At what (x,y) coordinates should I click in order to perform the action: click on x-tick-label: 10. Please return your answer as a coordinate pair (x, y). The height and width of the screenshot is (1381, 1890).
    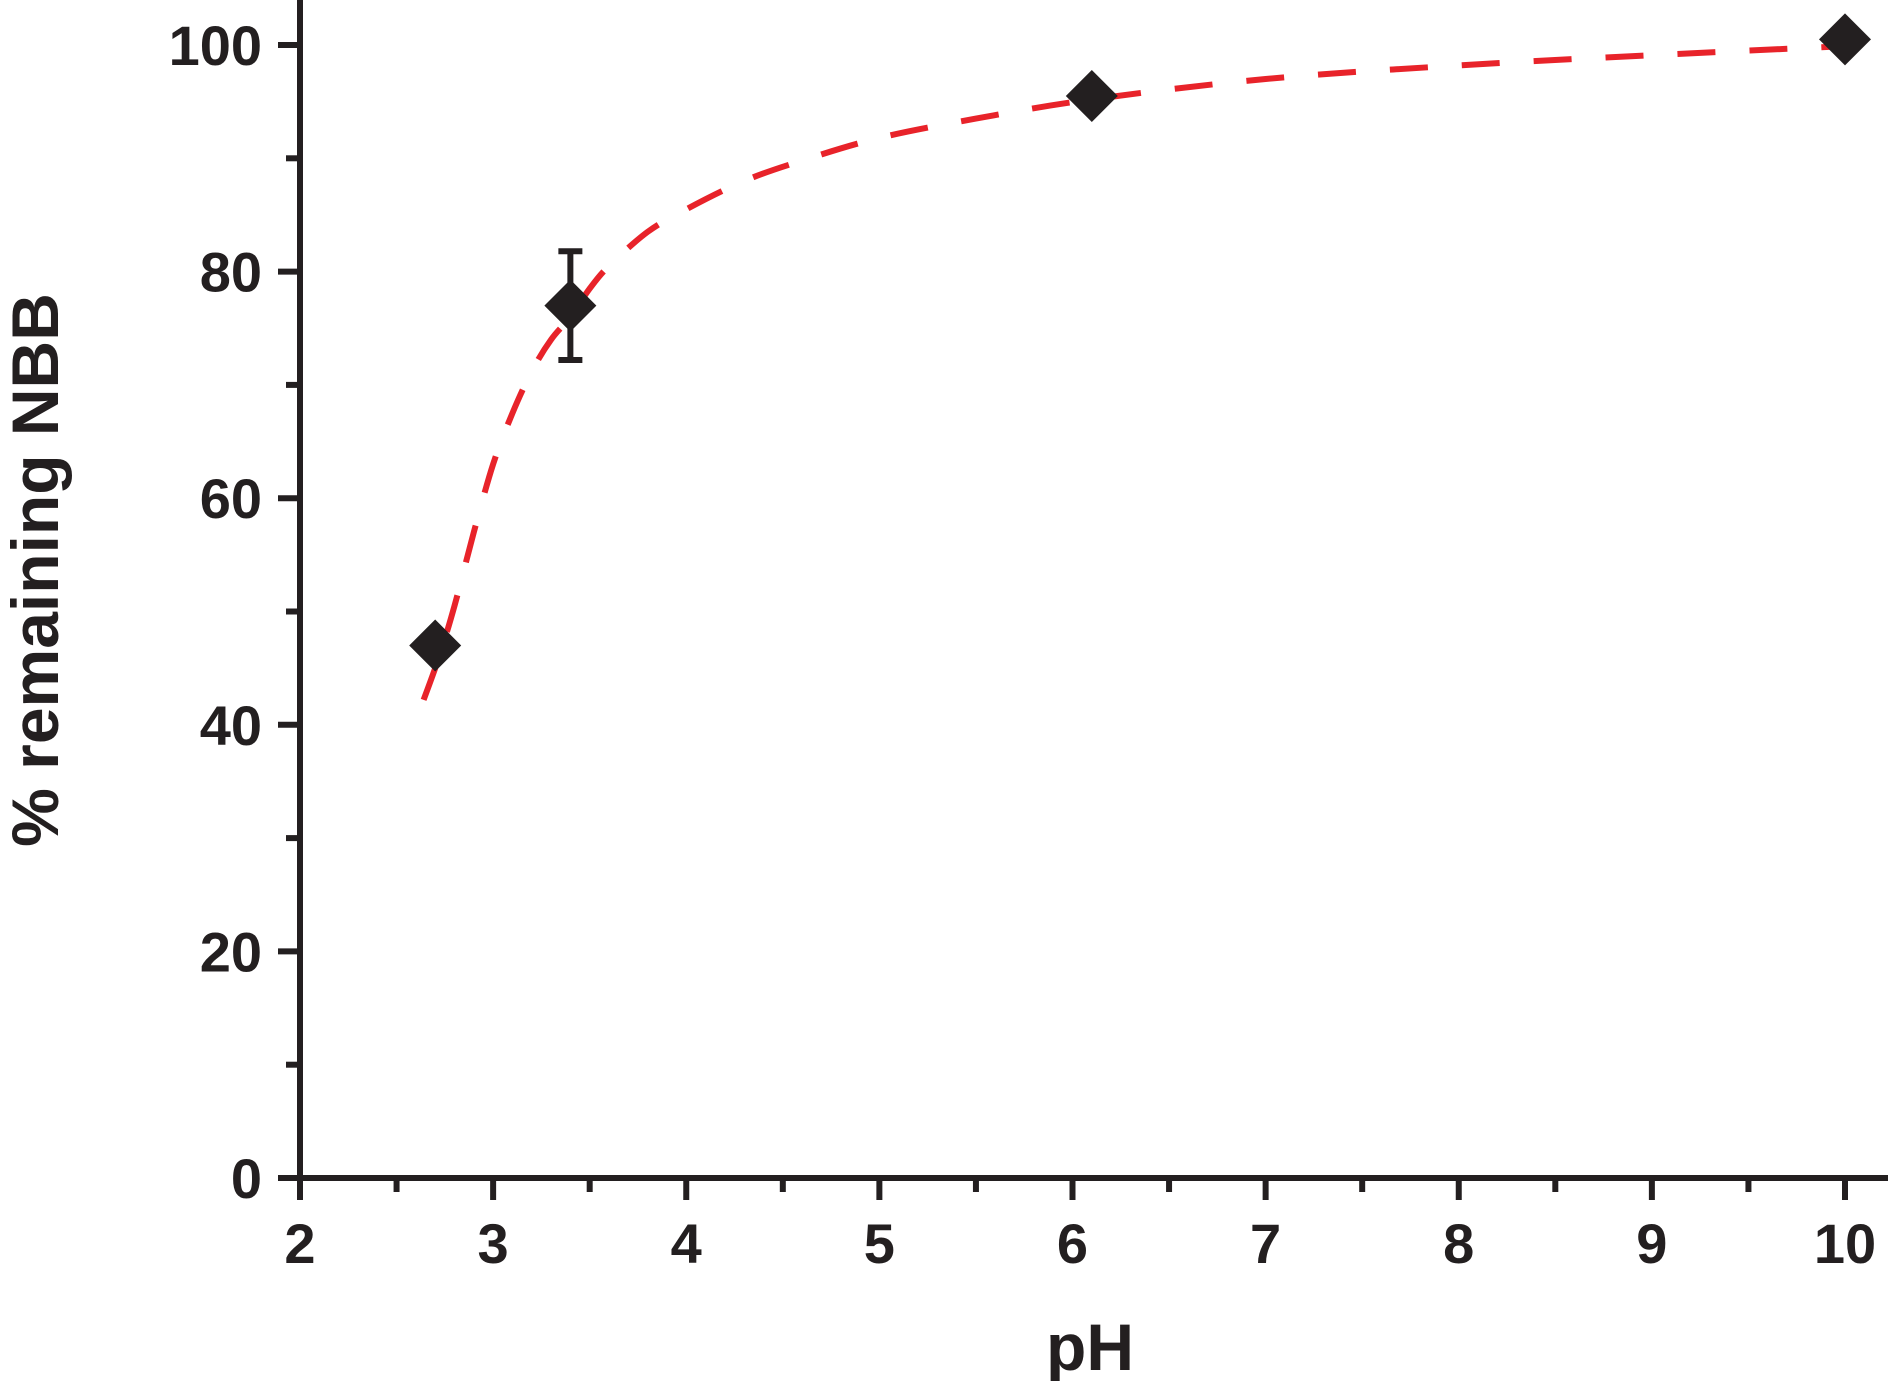
    Looking at the image, I should click on (1845, 1243).